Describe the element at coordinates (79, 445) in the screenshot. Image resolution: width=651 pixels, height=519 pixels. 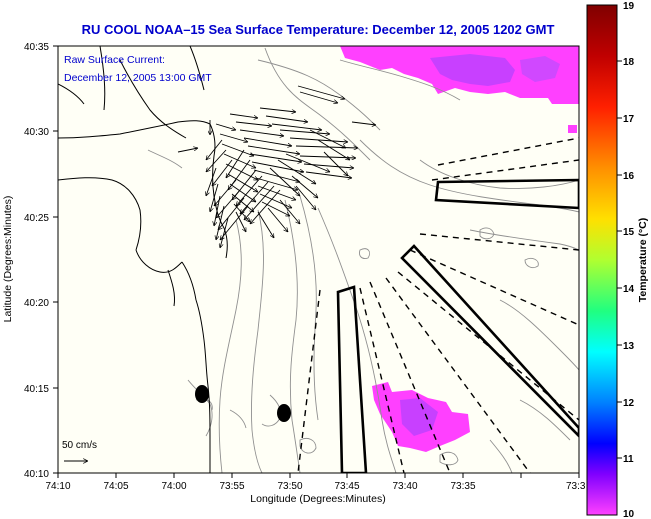
I see `scale-label: 50 cm/s` at that location.